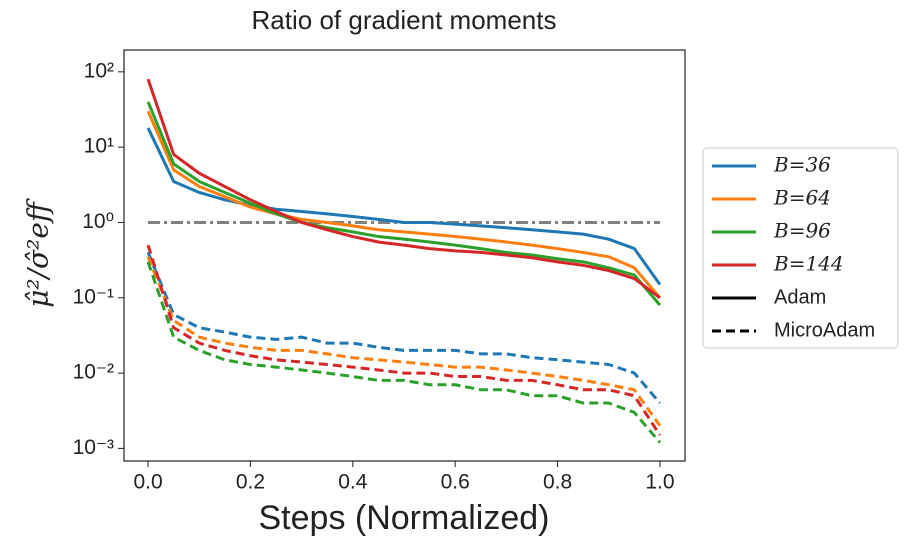  Describe the element at coordinates (455, 482) in the screenshot. I see `x-tick-label: 0.6` at that location.